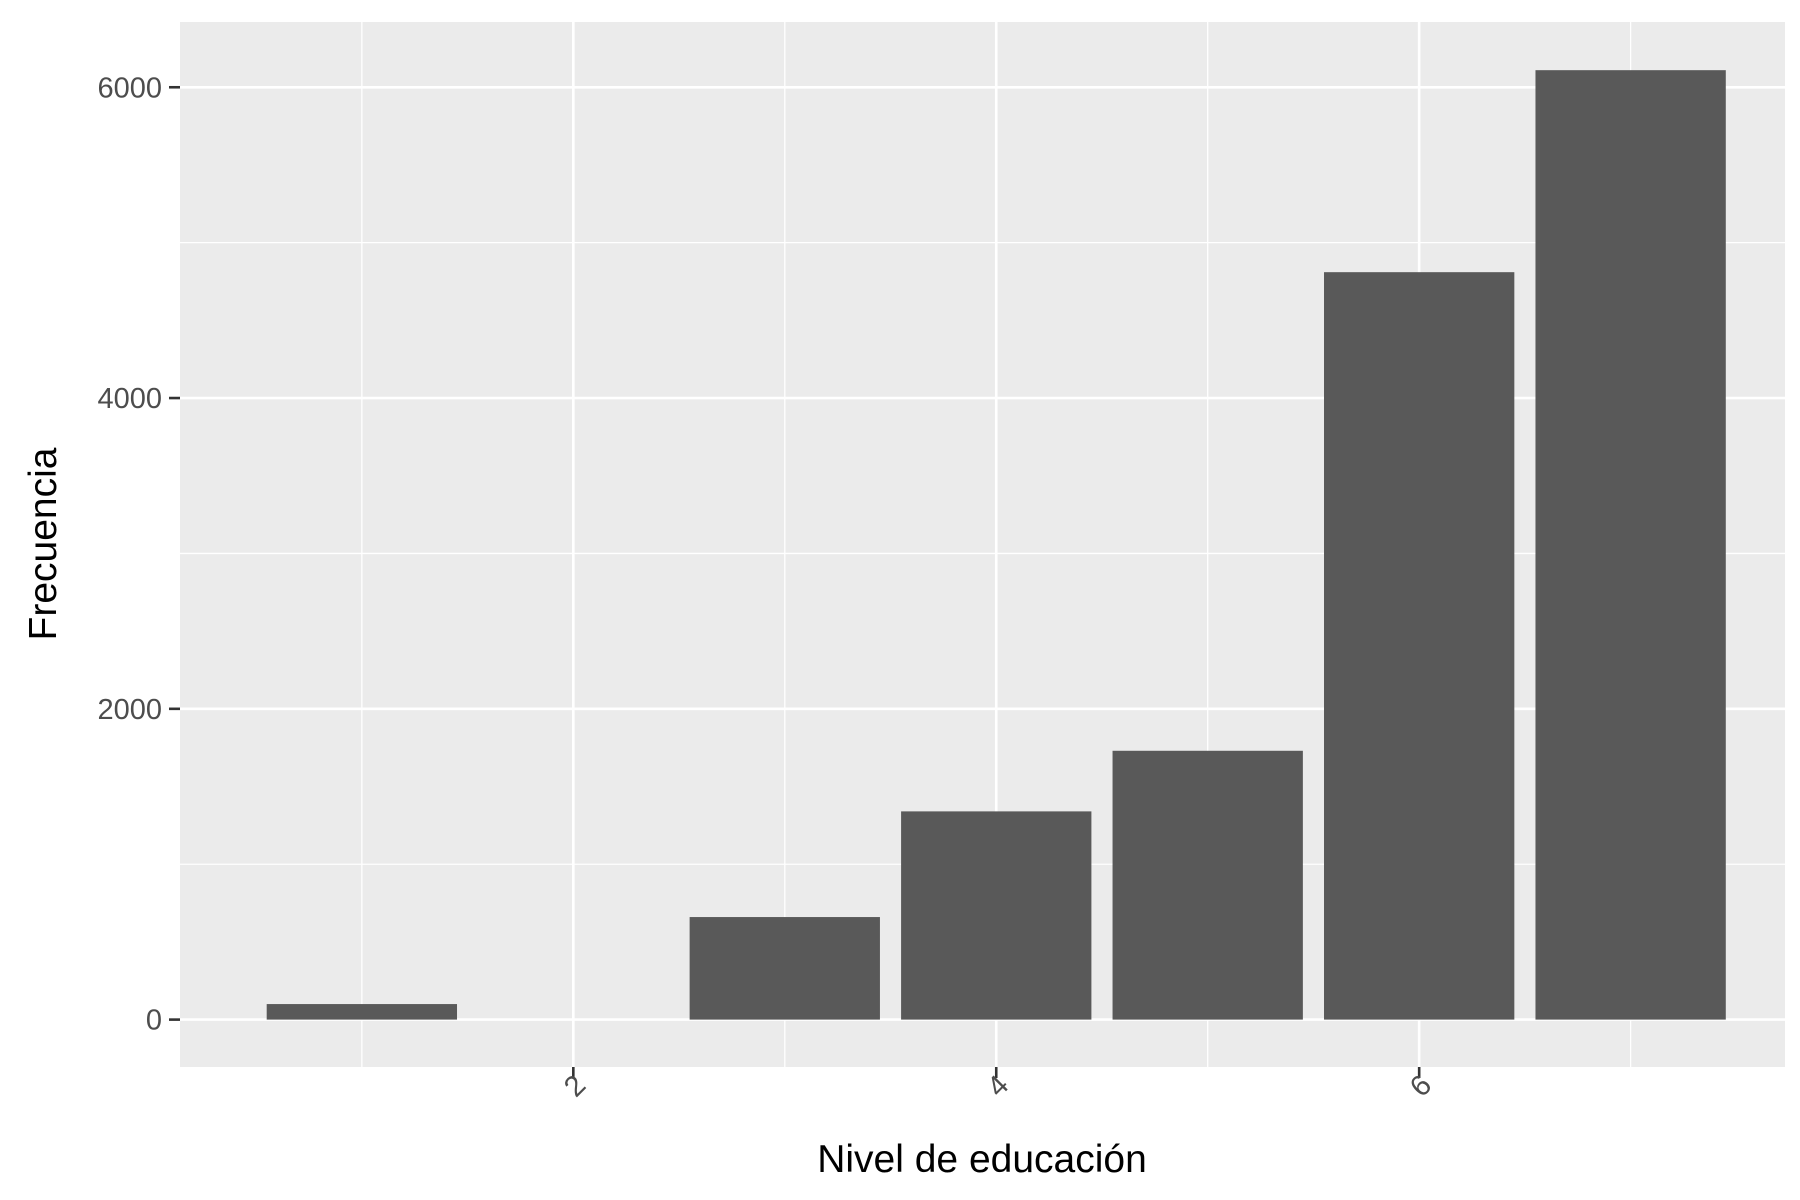  I want to click on x-tick-label: 4, so click(998, 1086).